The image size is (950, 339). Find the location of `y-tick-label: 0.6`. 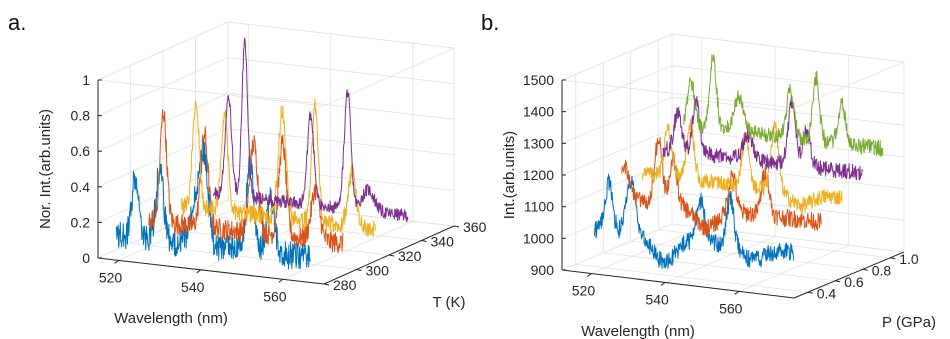

y-tick-label: 0.6 is located at coordinates (854, 282).